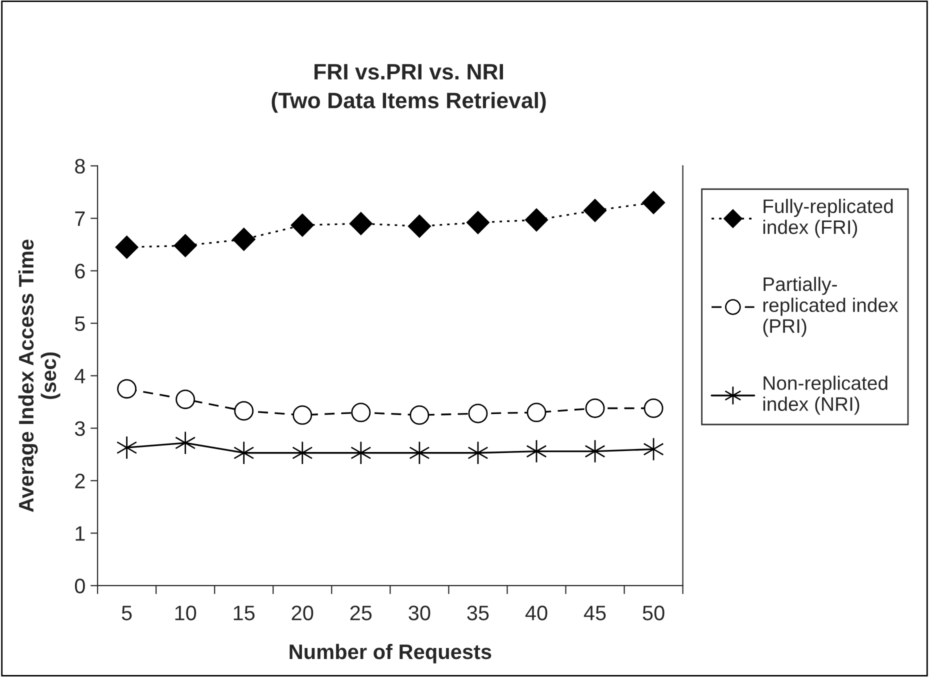 This screenshot has height=677, width=929. What do you see at coordinates (409, 88) in the screenshot?
I see `chart-title: FRI vs.PRI vs. NRI (Two Data Items Retrieval)` at bounding box center [409, 88].